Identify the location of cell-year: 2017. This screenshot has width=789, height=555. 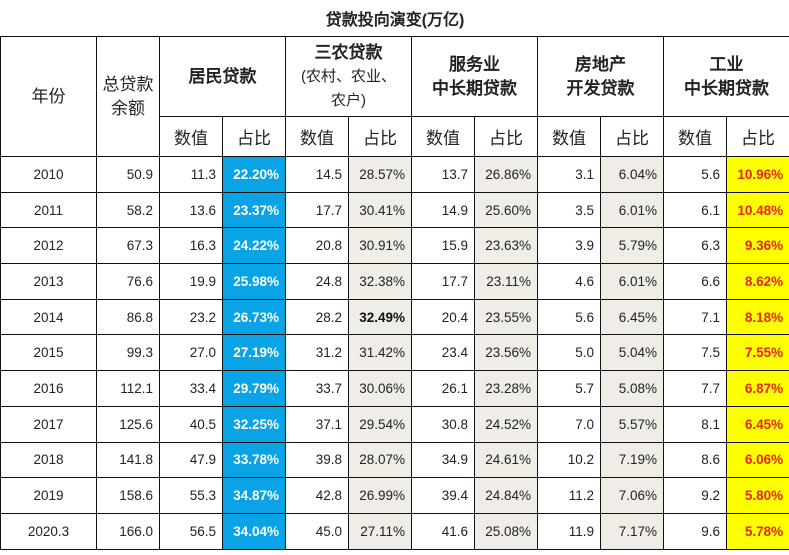
(48, 424).